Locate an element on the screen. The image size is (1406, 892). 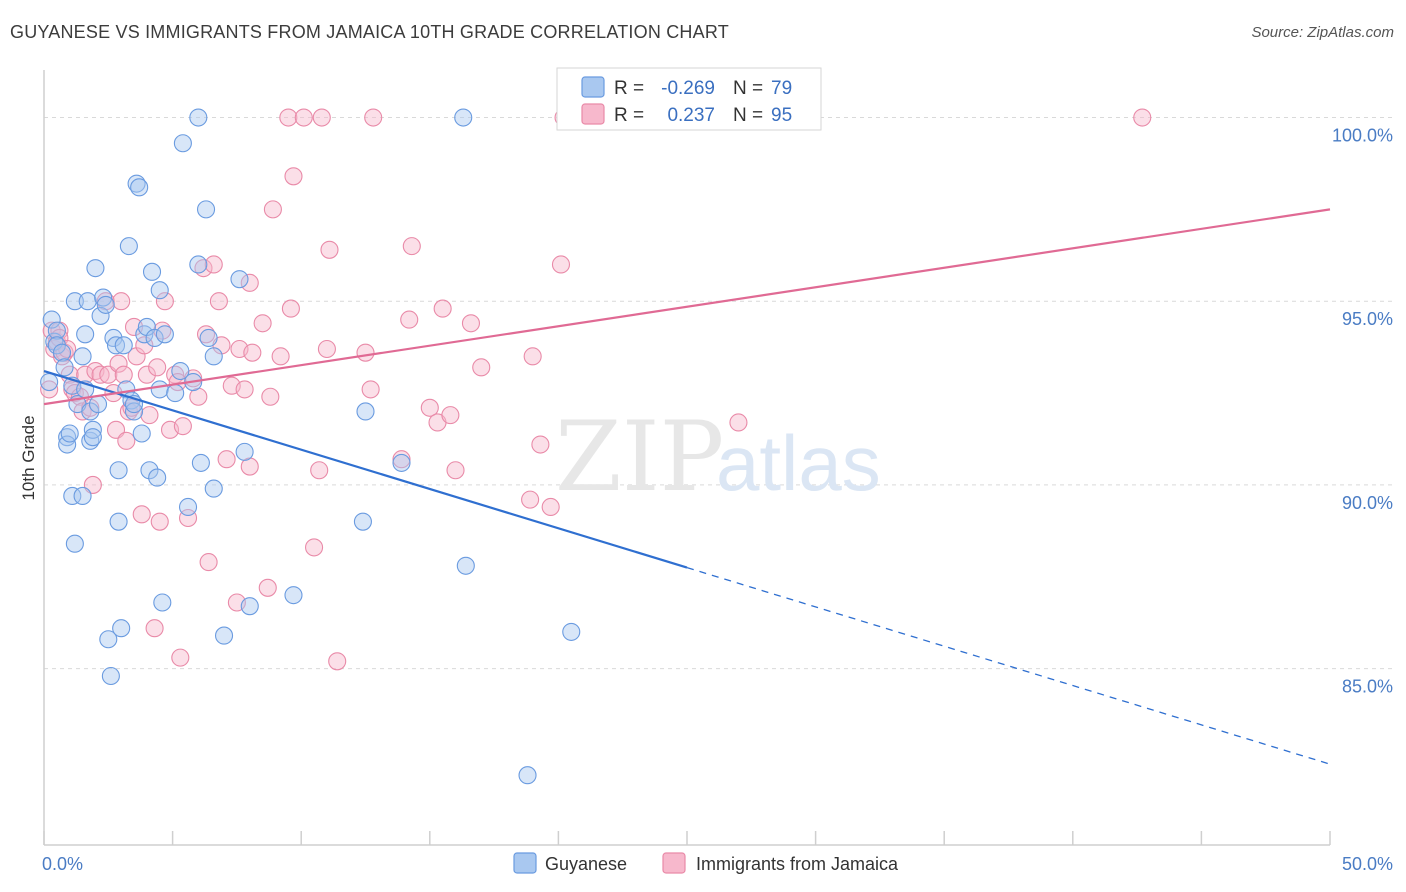
bottom-legend-label-guyanese: Guyanese is located at coordinates (586, 864).